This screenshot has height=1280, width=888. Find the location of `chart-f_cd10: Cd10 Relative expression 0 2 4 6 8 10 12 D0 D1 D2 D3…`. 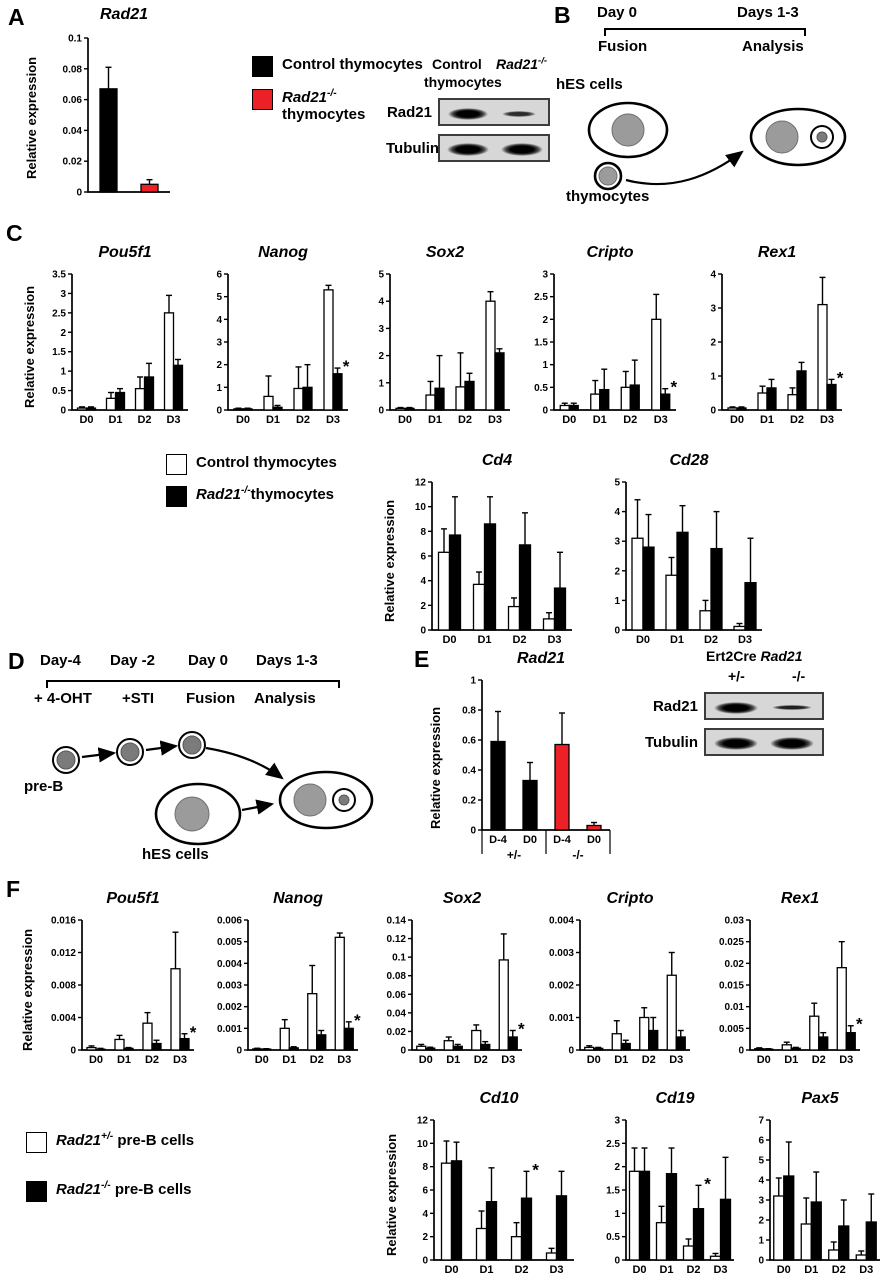

chart-f_cd10: Cd10 Relative expression 0 2 4 6 8 10 12 D0 D1 D2 D3… is located at coordinates (483, 1184).